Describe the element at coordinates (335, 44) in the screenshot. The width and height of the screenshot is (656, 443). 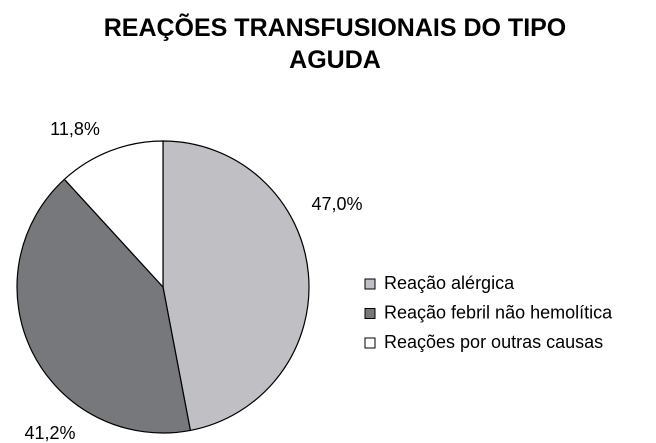
I see `chart-title: REAÇÕES TRANSFUSIONAIS DO TIPO AGUDA` at that location.